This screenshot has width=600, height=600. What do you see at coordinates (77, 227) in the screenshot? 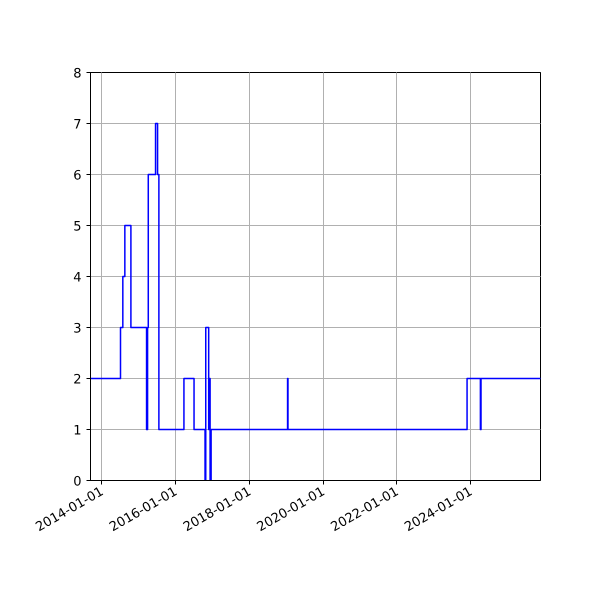
I see `y-tick-label: 5` at bounding box center [77, 227].